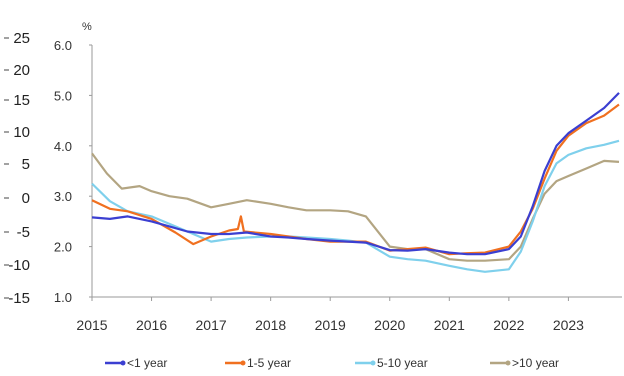 The height and width of the screenshot is (376, 624). What do you see at coordinates (87, 27) in the screenshot?
I see `unit-label: %` at bounding box center [87, 27].